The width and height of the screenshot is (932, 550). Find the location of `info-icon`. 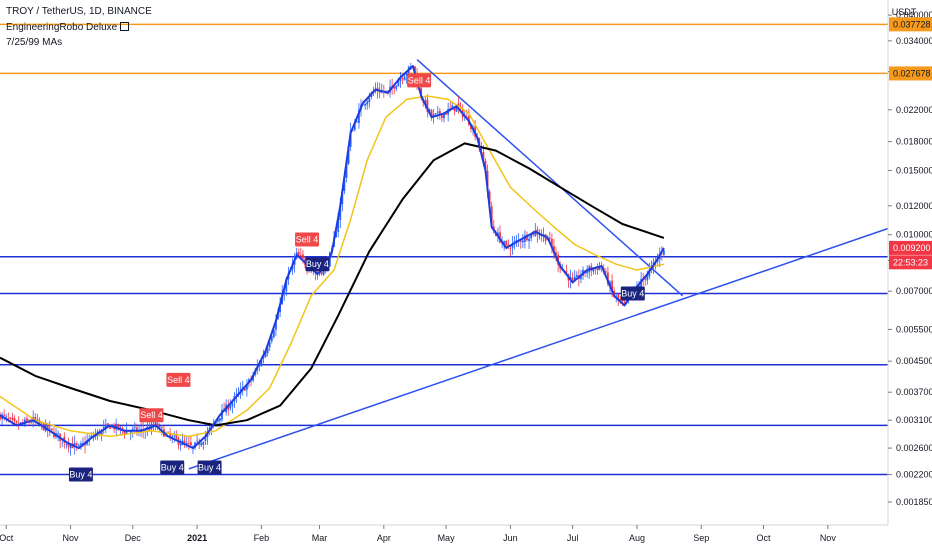

info-icon is located at coordinates (124, 26).